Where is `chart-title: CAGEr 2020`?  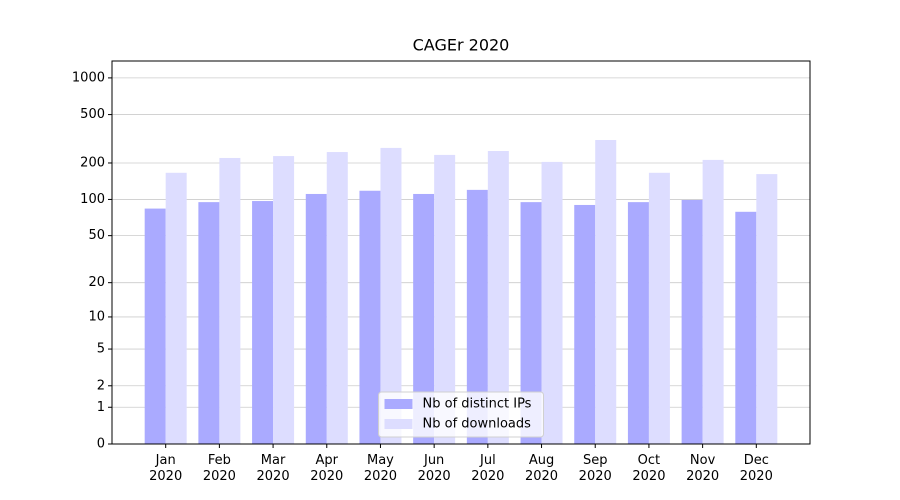 chart-title: CAGEr 2020 is located at coordinates (461, 45).